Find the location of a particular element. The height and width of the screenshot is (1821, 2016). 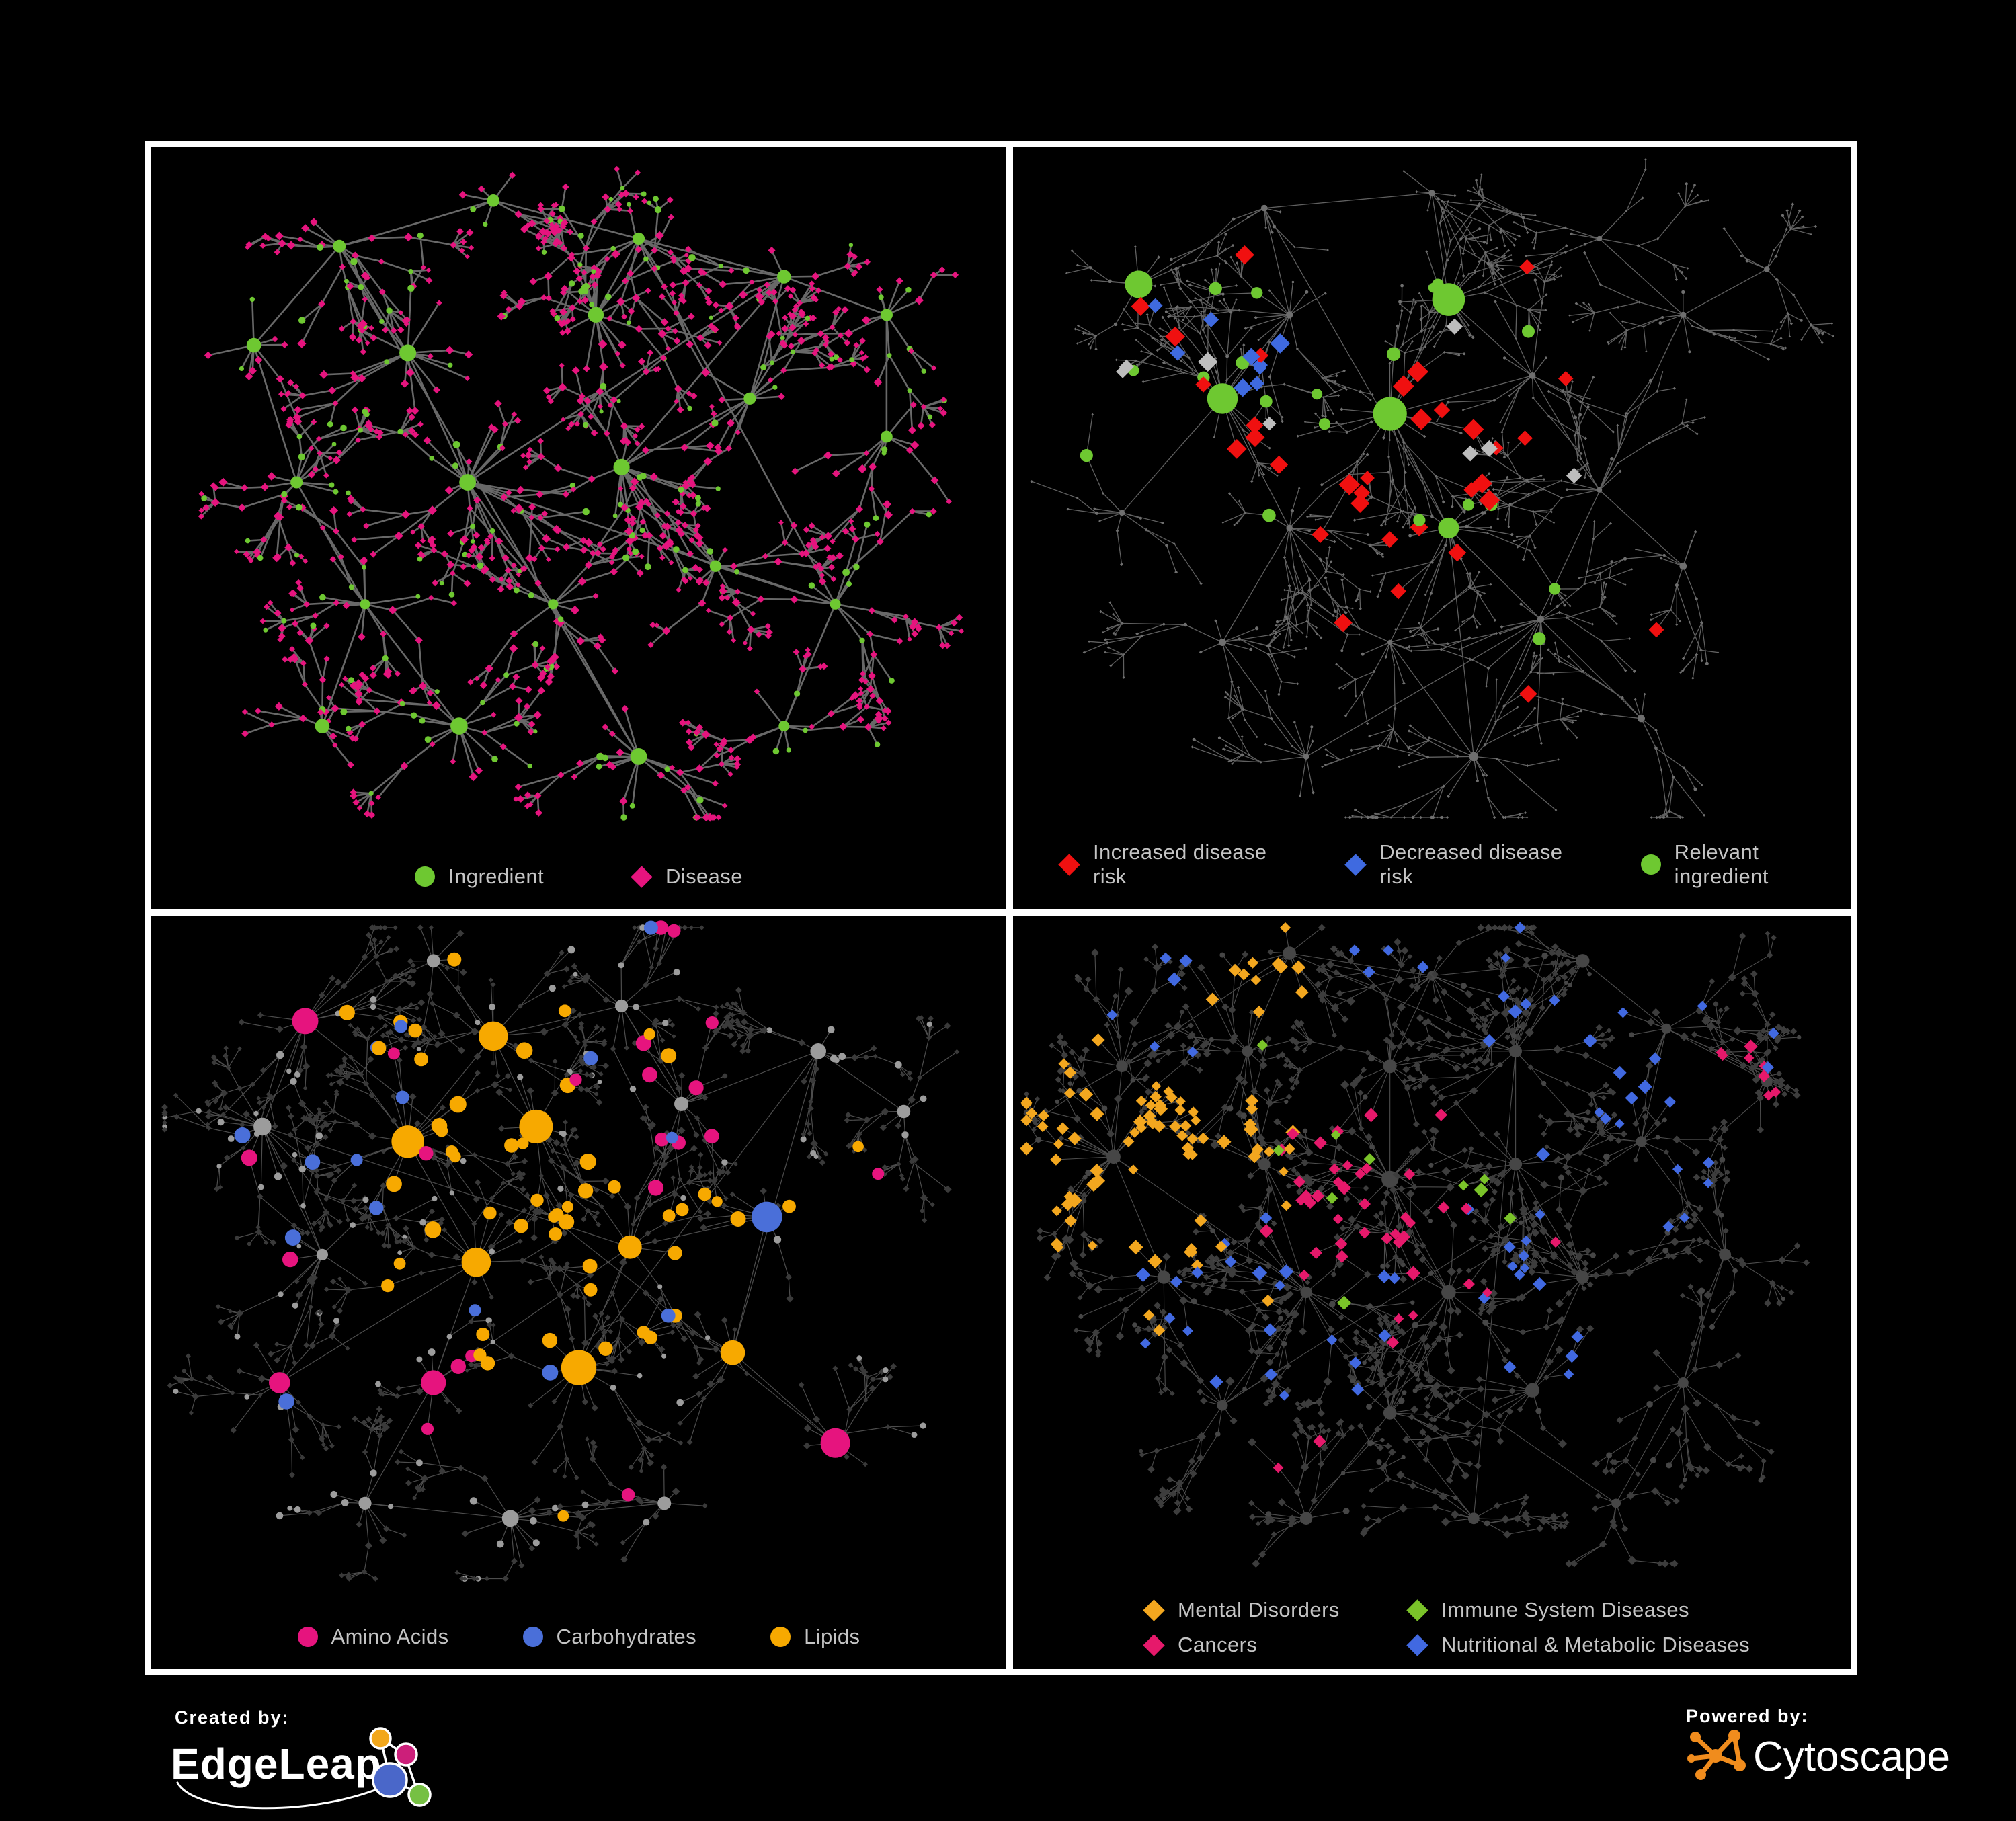

legend-item-nutritional-metabolic: Nutritional & Metabolic Diseases is located at coordinates (1578, 1645).